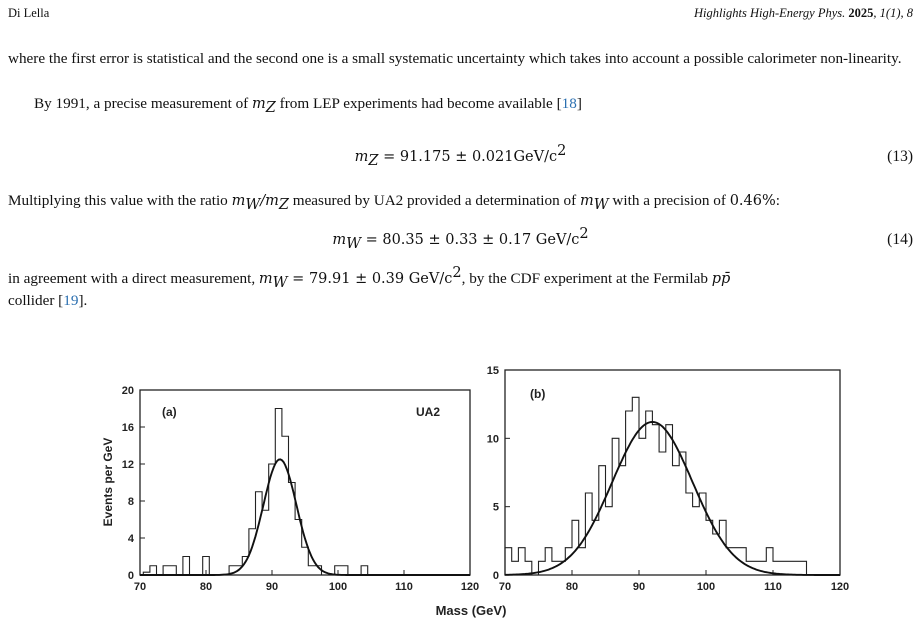 The width and height of the screenshot is (921, 634). Describe the element at coordinates (537, 394) in the screenshot. I see `panel-b-label: (b)` at that location.